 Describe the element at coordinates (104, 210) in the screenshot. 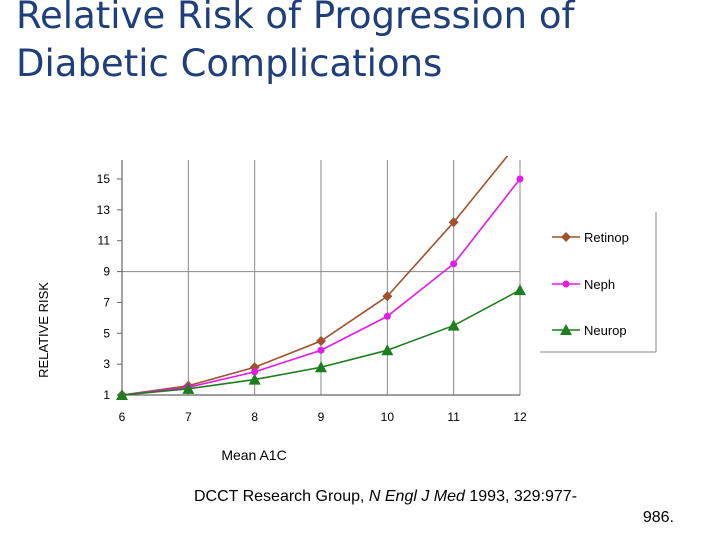

I see `y-tick-label-13: 13` at that location.